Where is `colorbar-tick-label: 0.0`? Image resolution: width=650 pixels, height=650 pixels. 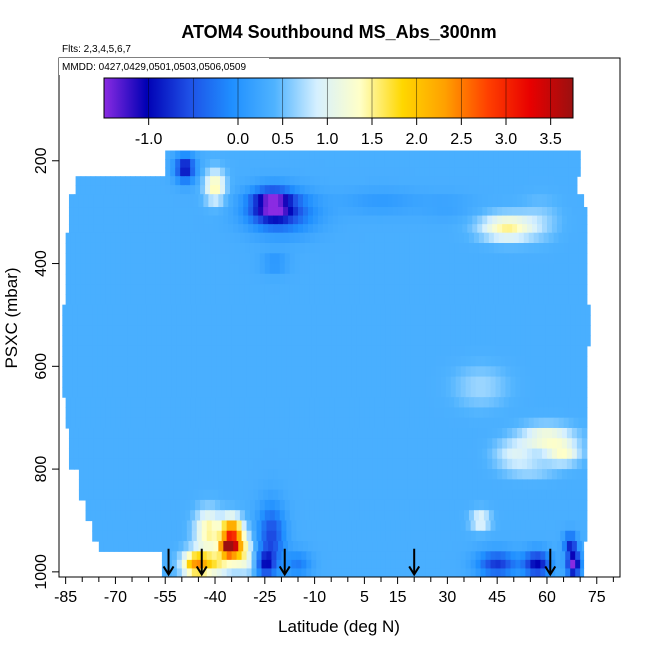
colorbar-tick-label: 0.0 is located at coordinates (238, 139).